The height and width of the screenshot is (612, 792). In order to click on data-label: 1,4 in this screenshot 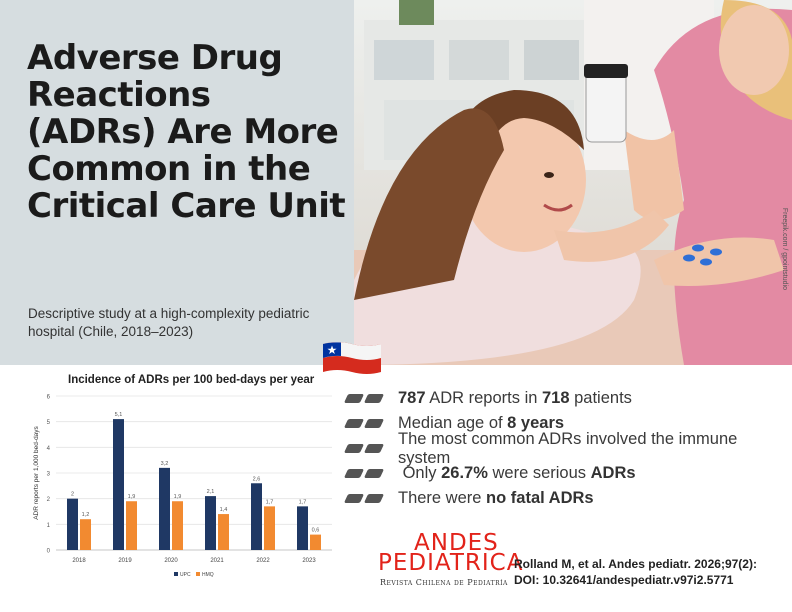, I will do `click(224, 510)`.